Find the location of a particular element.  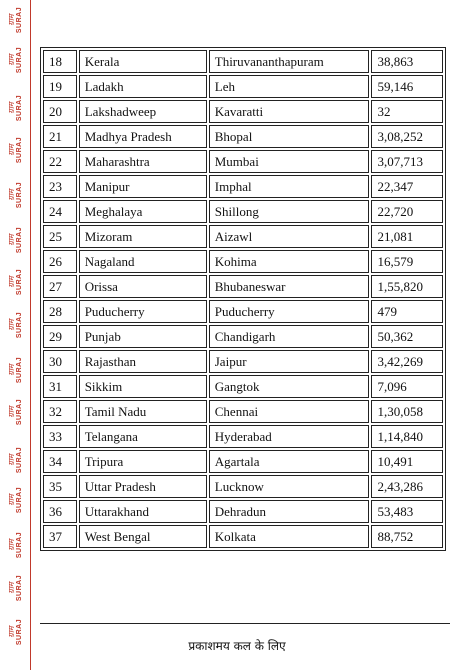

table-row: 18 Kerala Thiruvananthapuram 38,863 is located at coordinates (243, 61).